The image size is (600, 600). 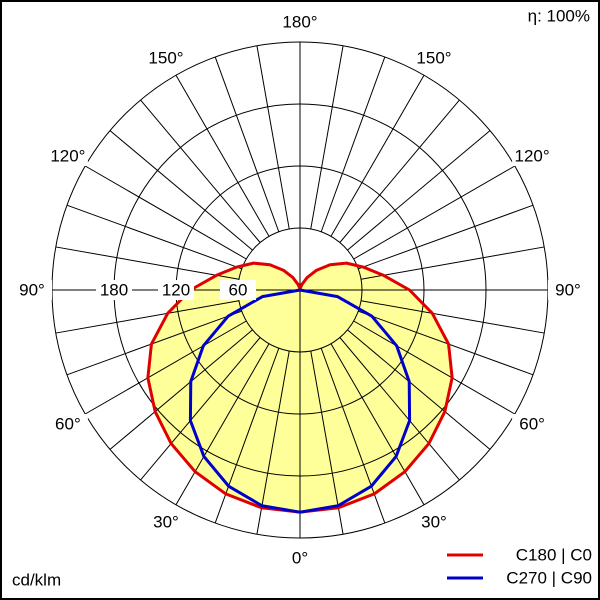 What do you see at coordinates (559, 15) in the screenshot?
I see `efficiency-label: η: 100%` at bounding box center [559, 15].